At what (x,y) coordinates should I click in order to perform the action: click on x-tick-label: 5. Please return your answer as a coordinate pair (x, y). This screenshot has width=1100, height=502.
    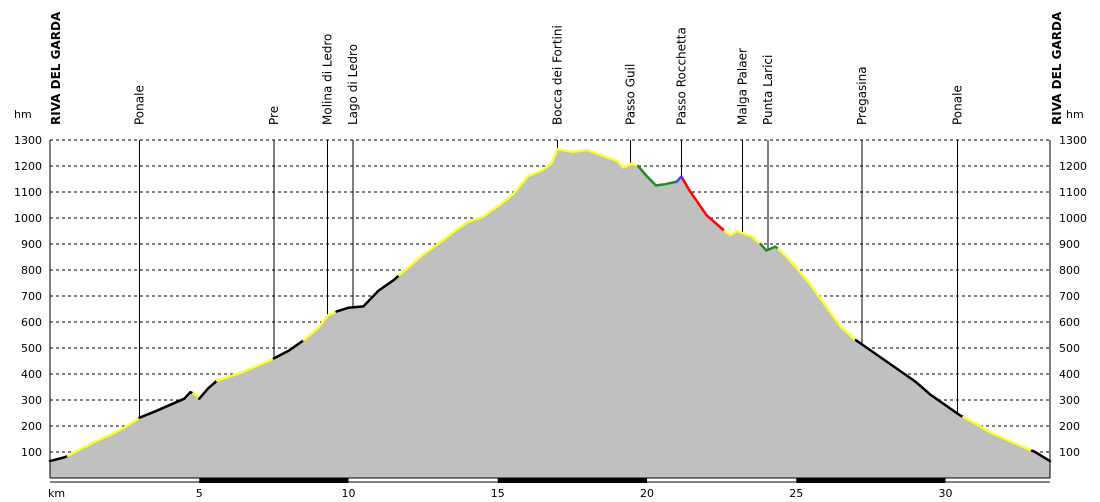
    Looking at the image, I should click on (199, 493).